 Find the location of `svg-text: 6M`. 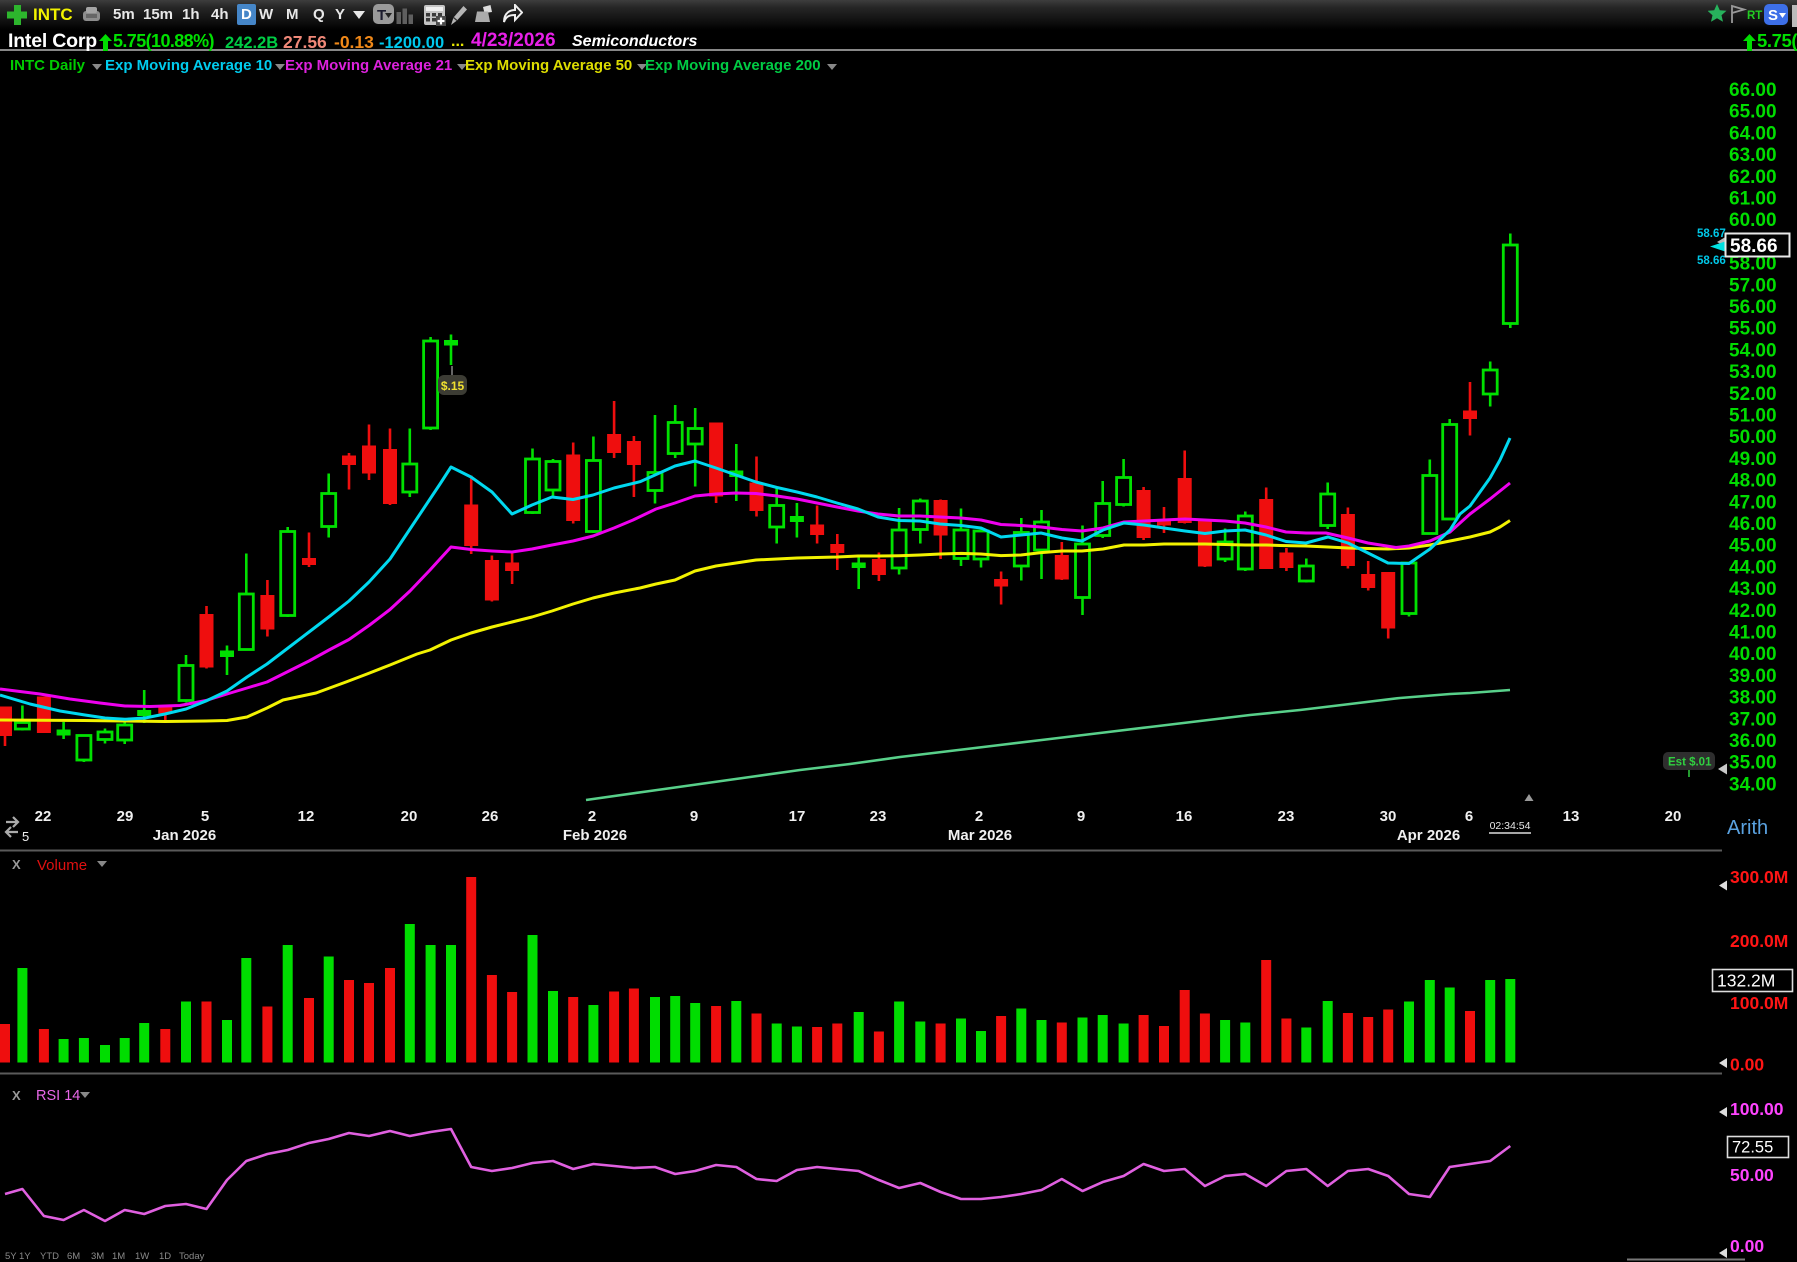

svg-text: 6M is located at coordinates (73, 1256).